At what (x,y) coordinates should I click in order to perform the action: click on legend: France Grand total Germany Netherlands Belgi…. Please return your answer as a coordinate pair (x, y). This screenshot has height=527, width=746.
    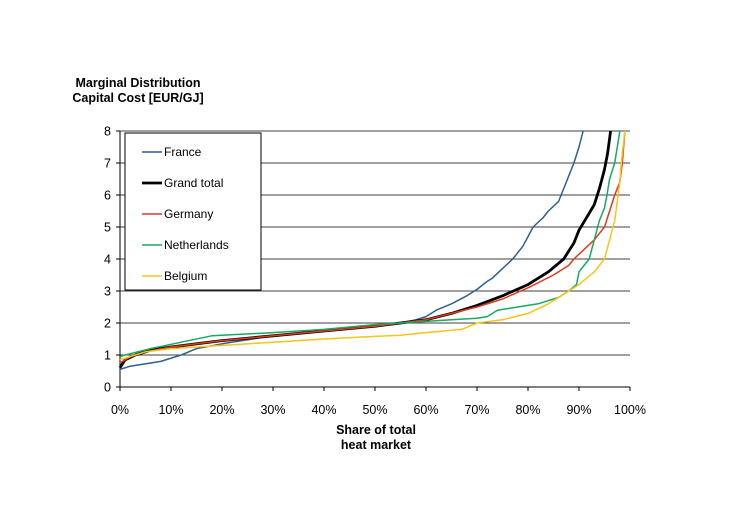
    Looking at the image, I should click on (193, 211).